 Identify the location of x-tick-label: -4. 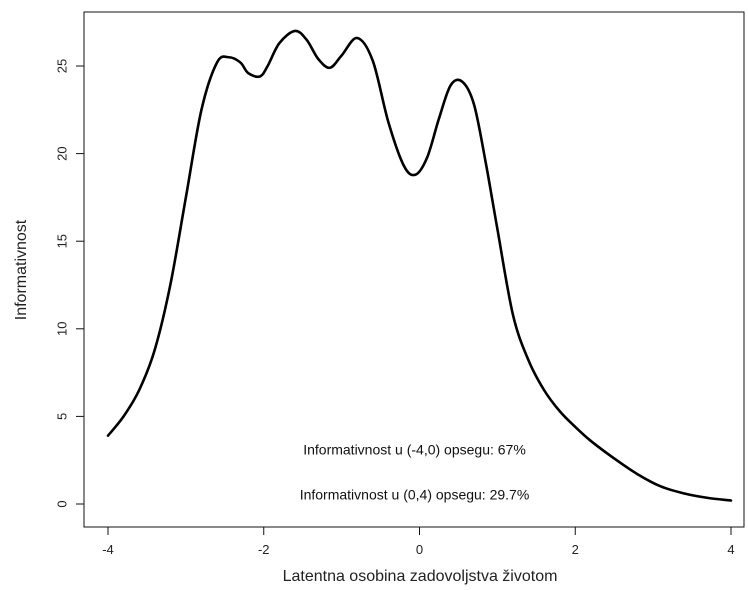
(108, 549).